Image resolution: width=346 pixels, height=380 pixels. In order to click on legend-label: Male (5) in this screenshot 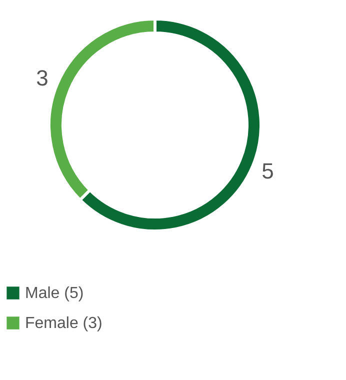, I will do `click(54, 293)`.